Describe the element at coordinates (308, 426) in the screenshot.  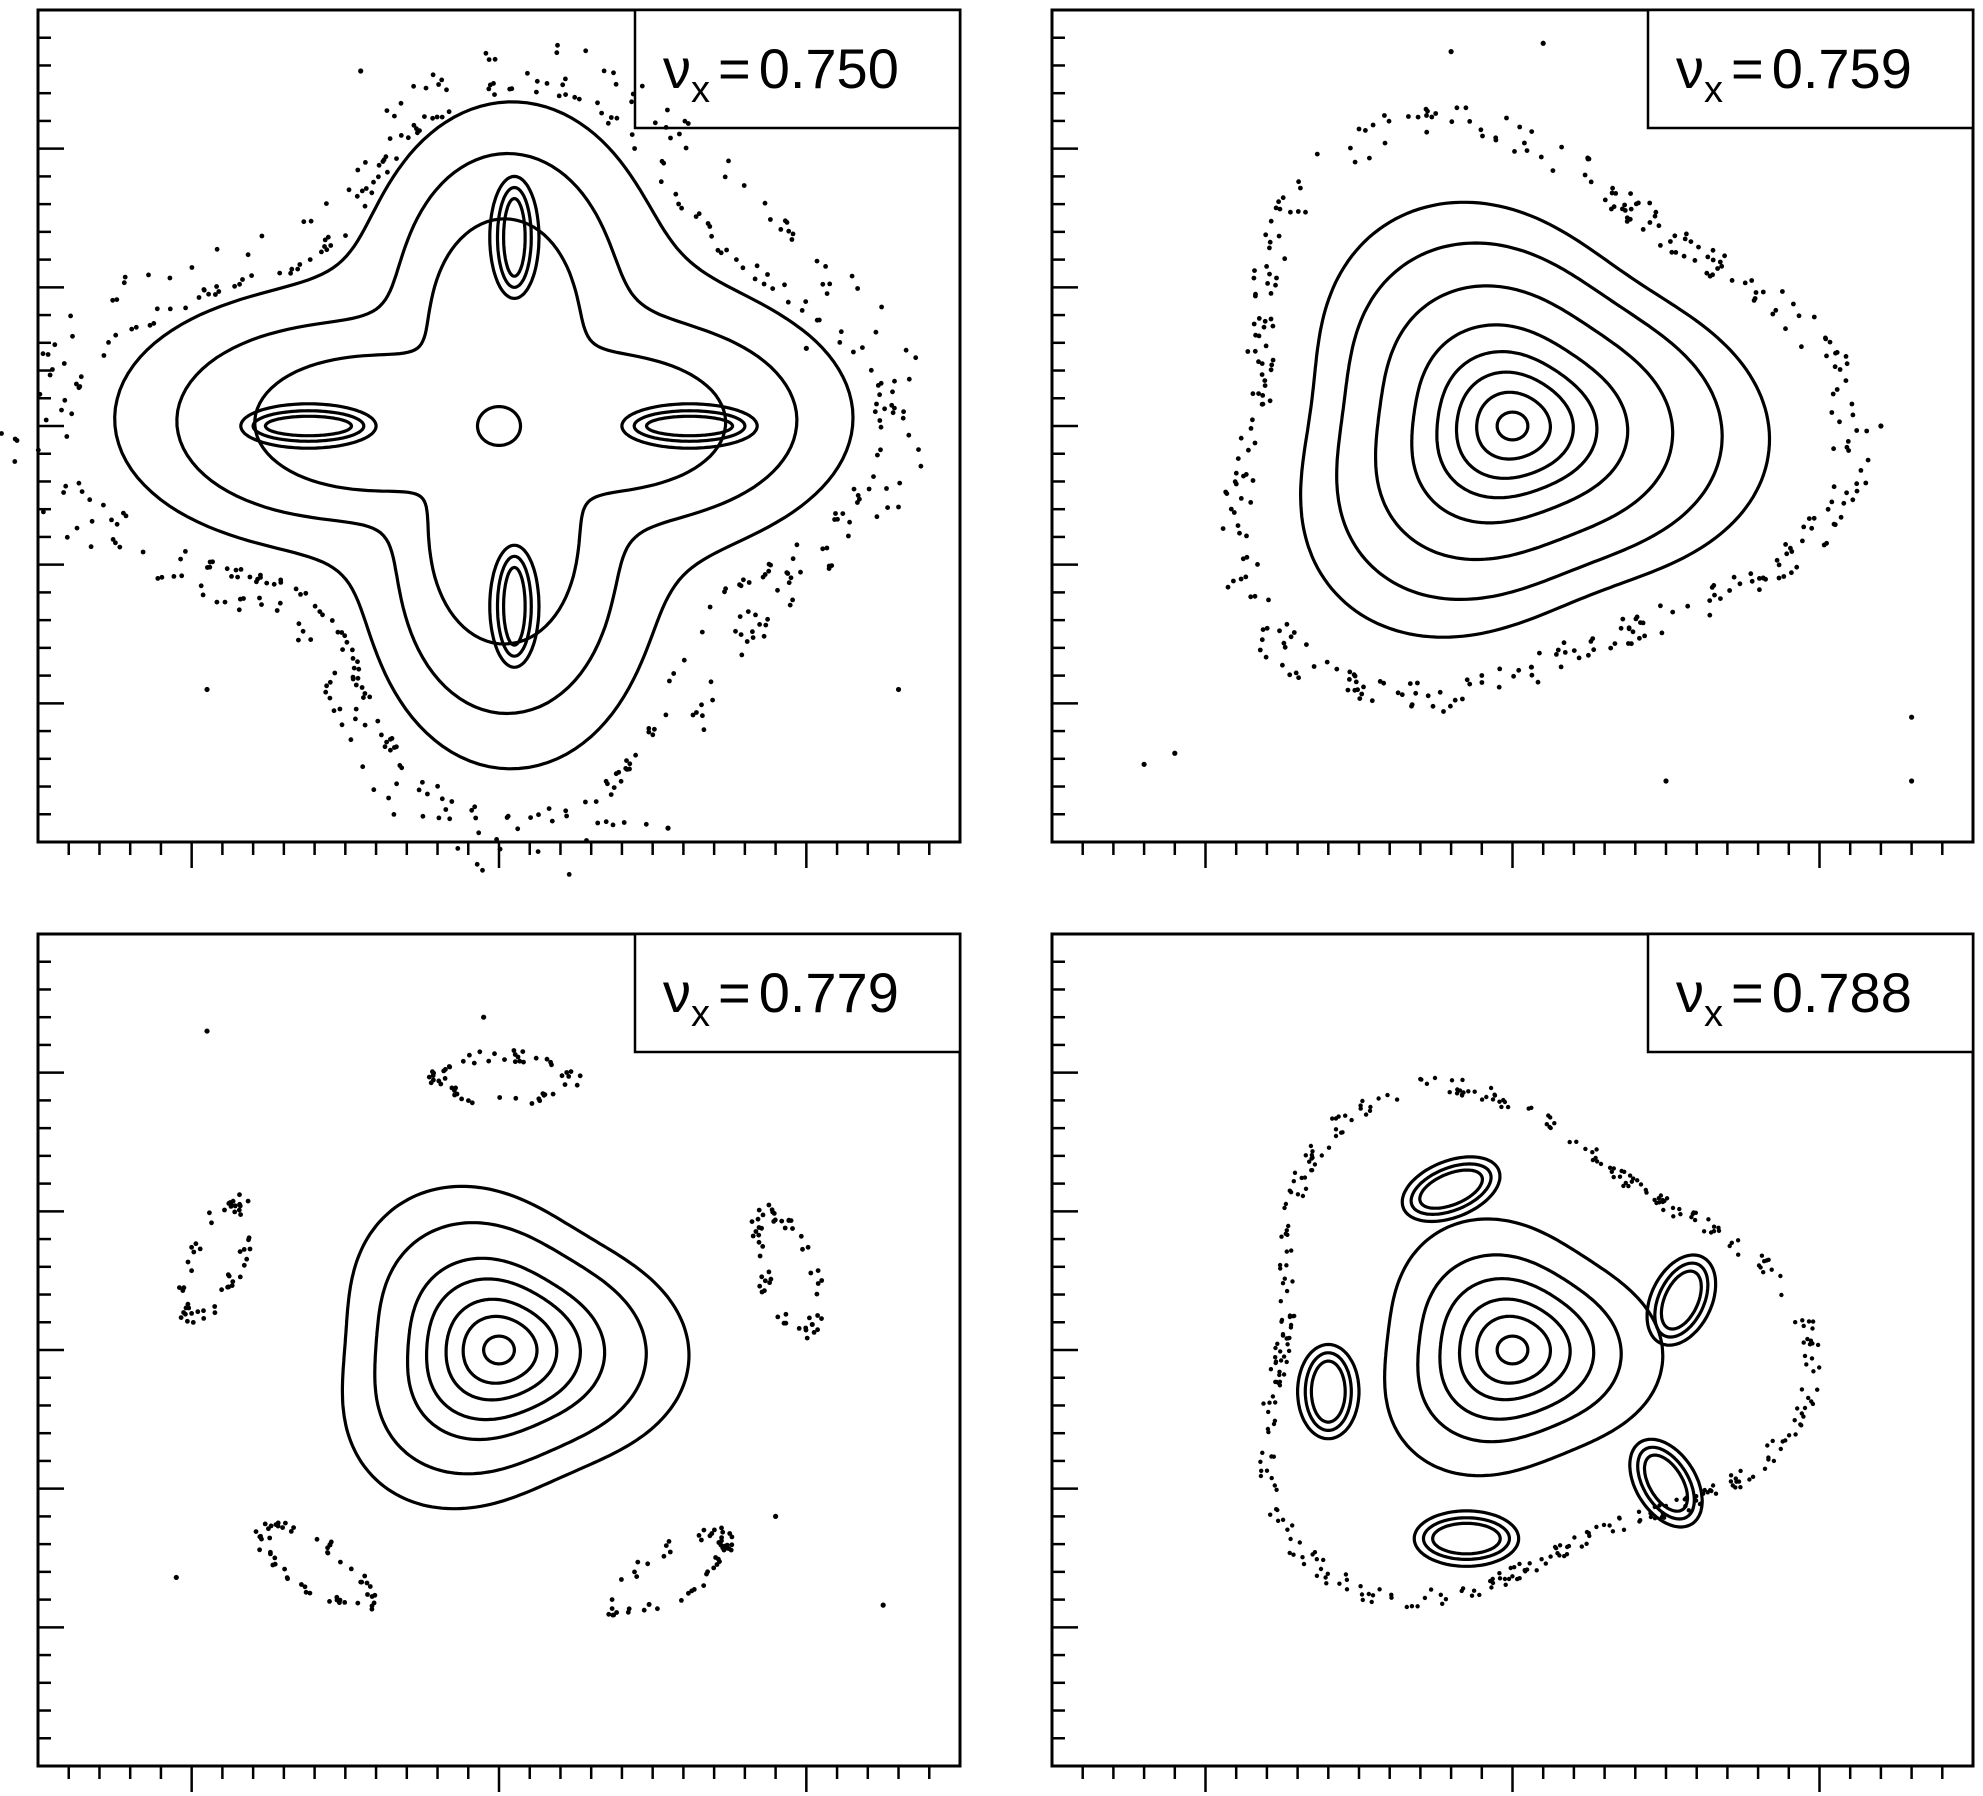
I see `island-curve` at that location.